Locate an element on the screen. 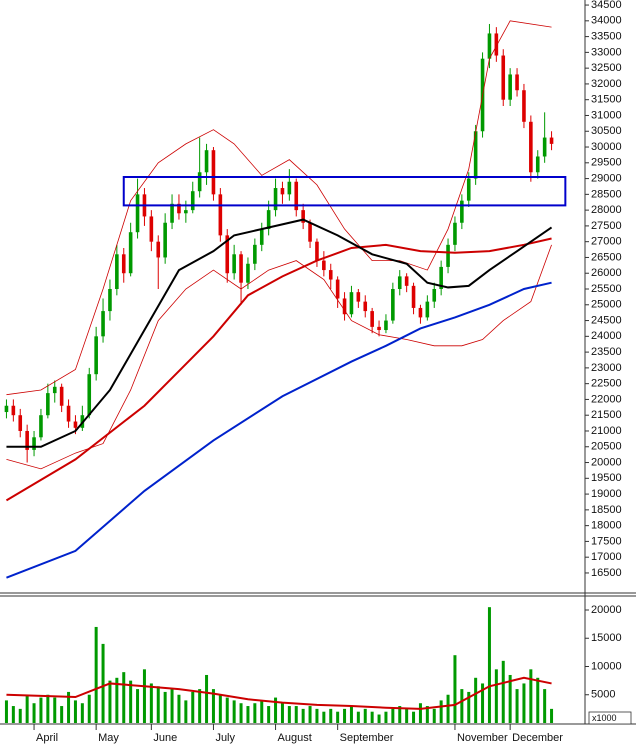 This screenshot has width=636, height=746. y-tick-label: 26000 is located at coordinates (606, 273).